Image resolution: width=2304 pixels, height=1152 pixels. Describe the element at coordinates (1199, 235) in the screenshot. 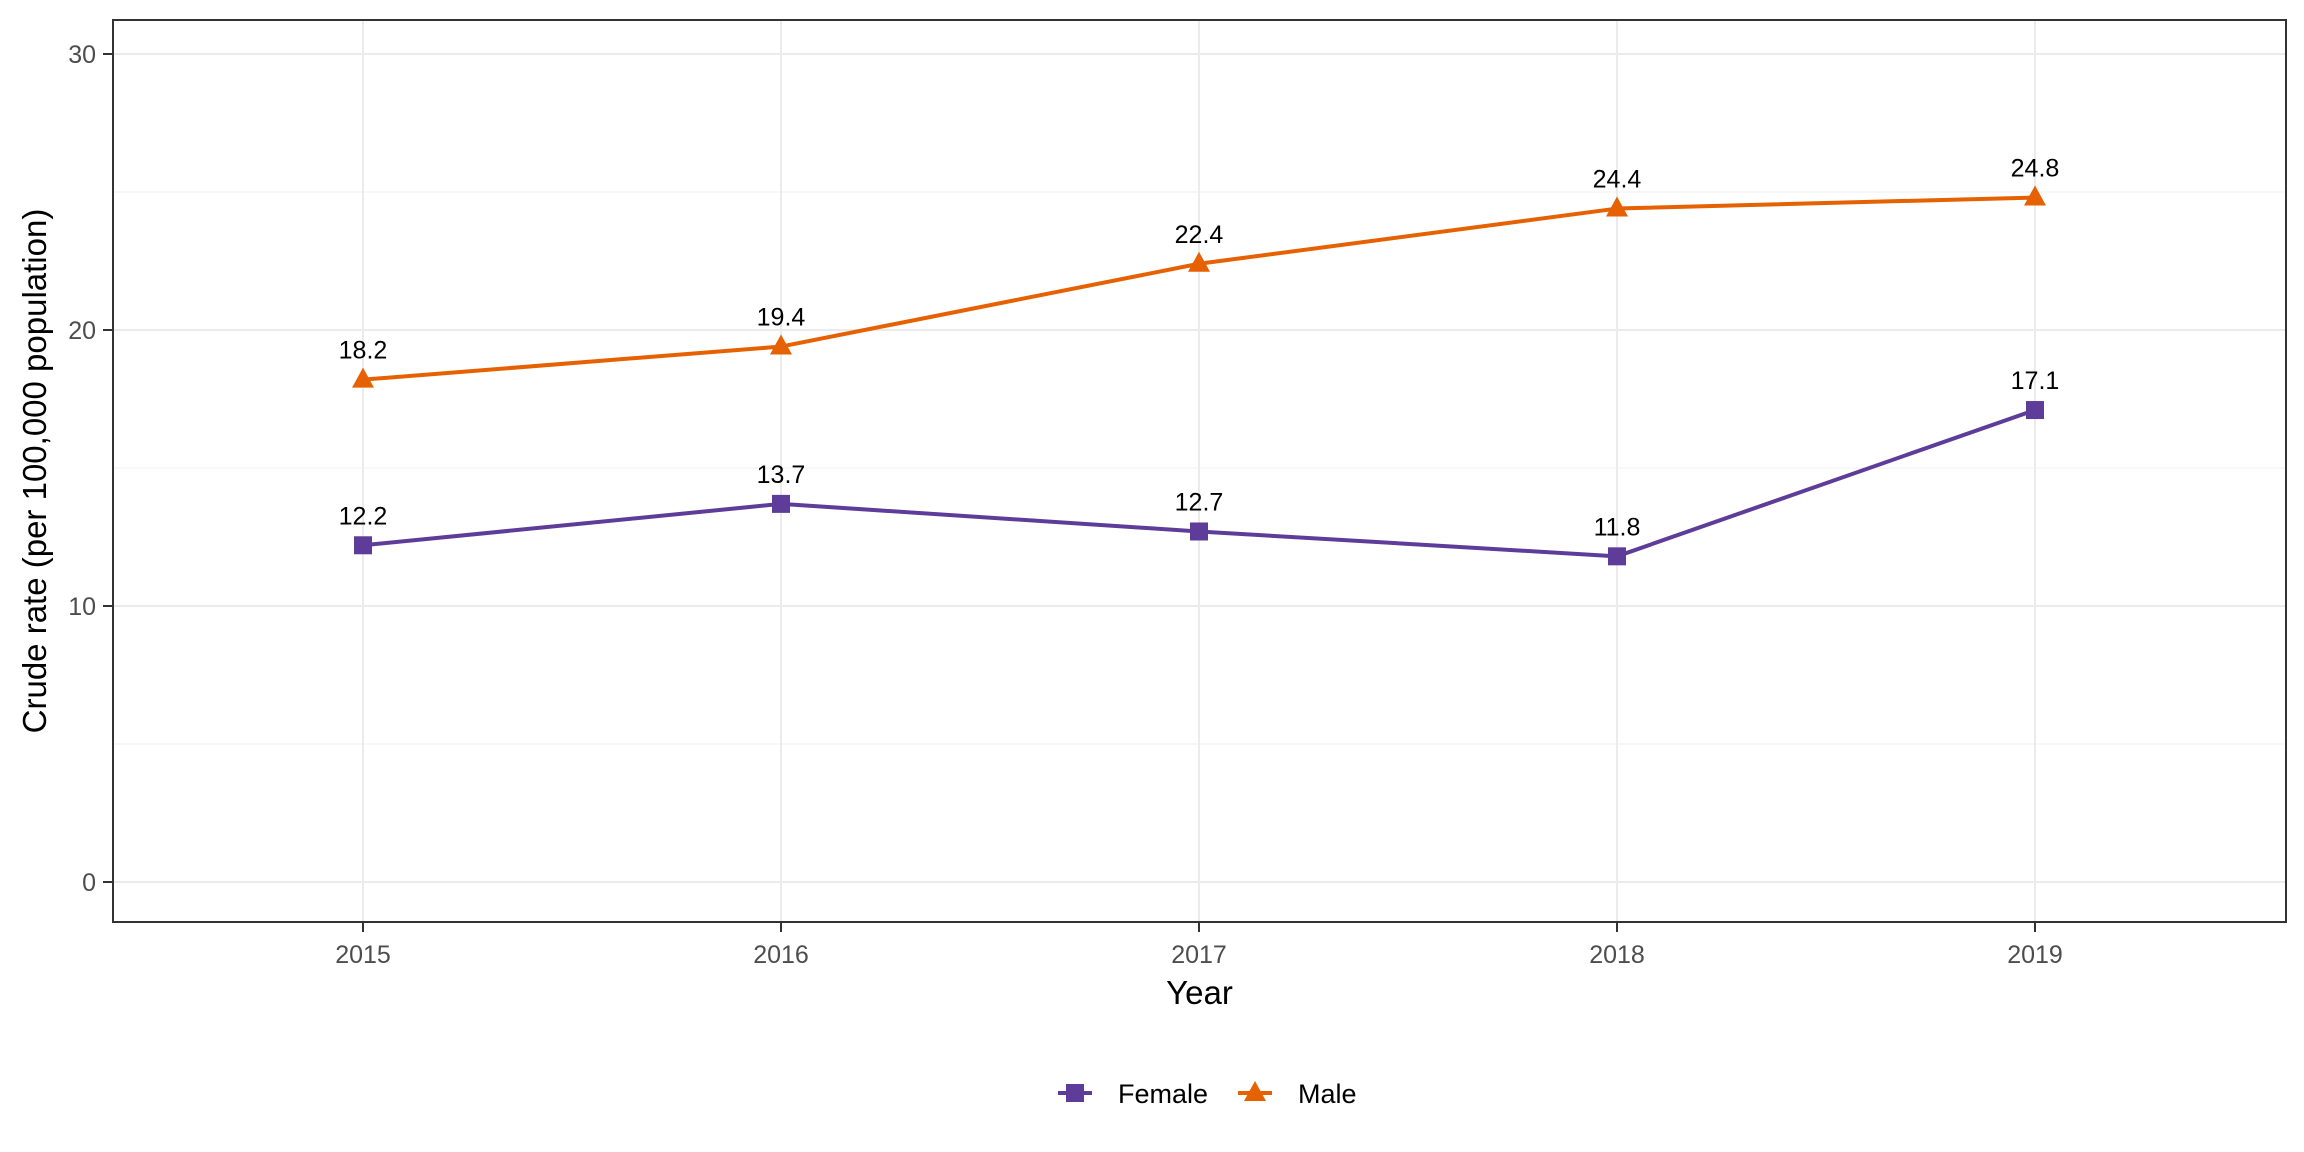

I see `male-data-label: 22.4` at that location.